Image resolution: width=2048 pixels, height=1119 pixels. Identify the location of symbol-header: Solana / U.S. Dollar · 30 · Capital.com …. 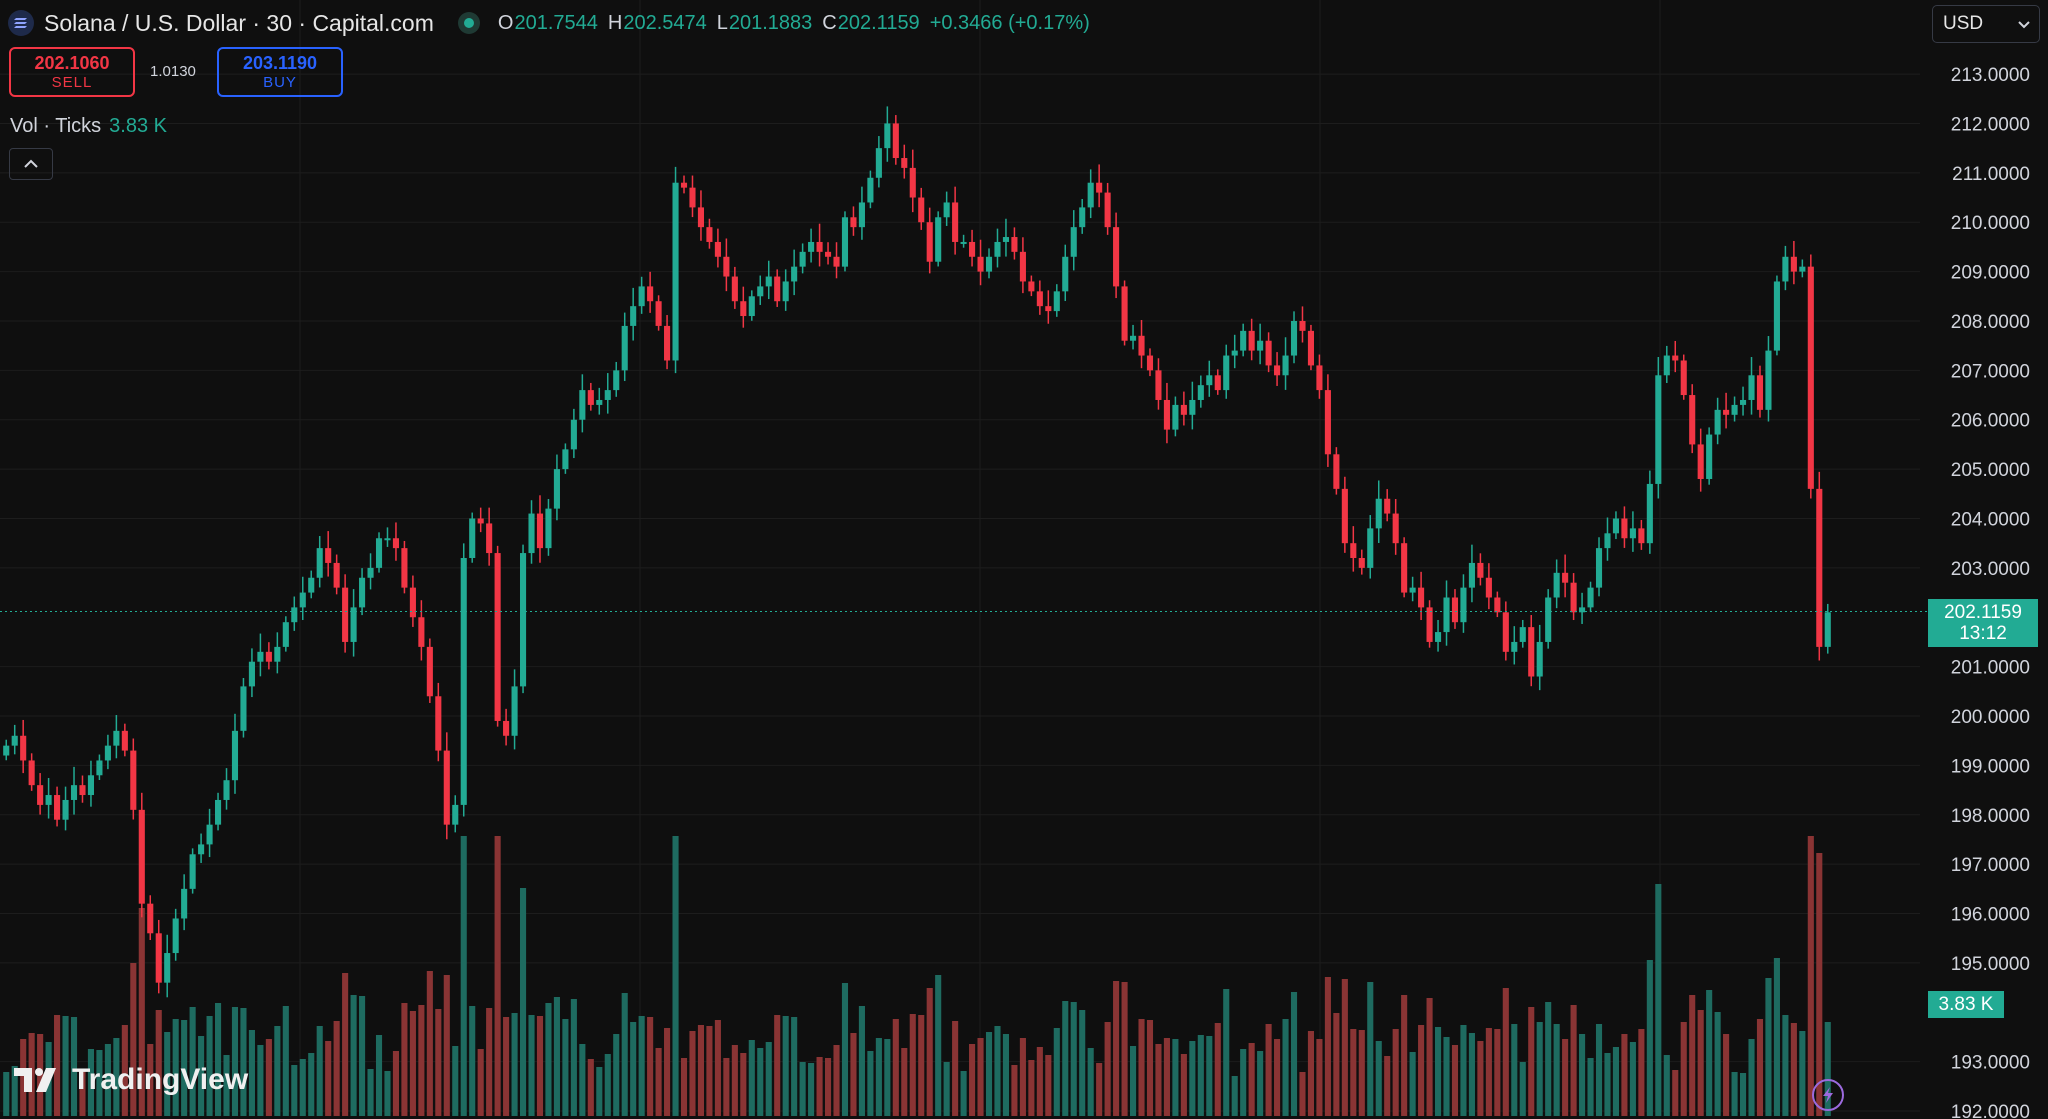
(549, 23).